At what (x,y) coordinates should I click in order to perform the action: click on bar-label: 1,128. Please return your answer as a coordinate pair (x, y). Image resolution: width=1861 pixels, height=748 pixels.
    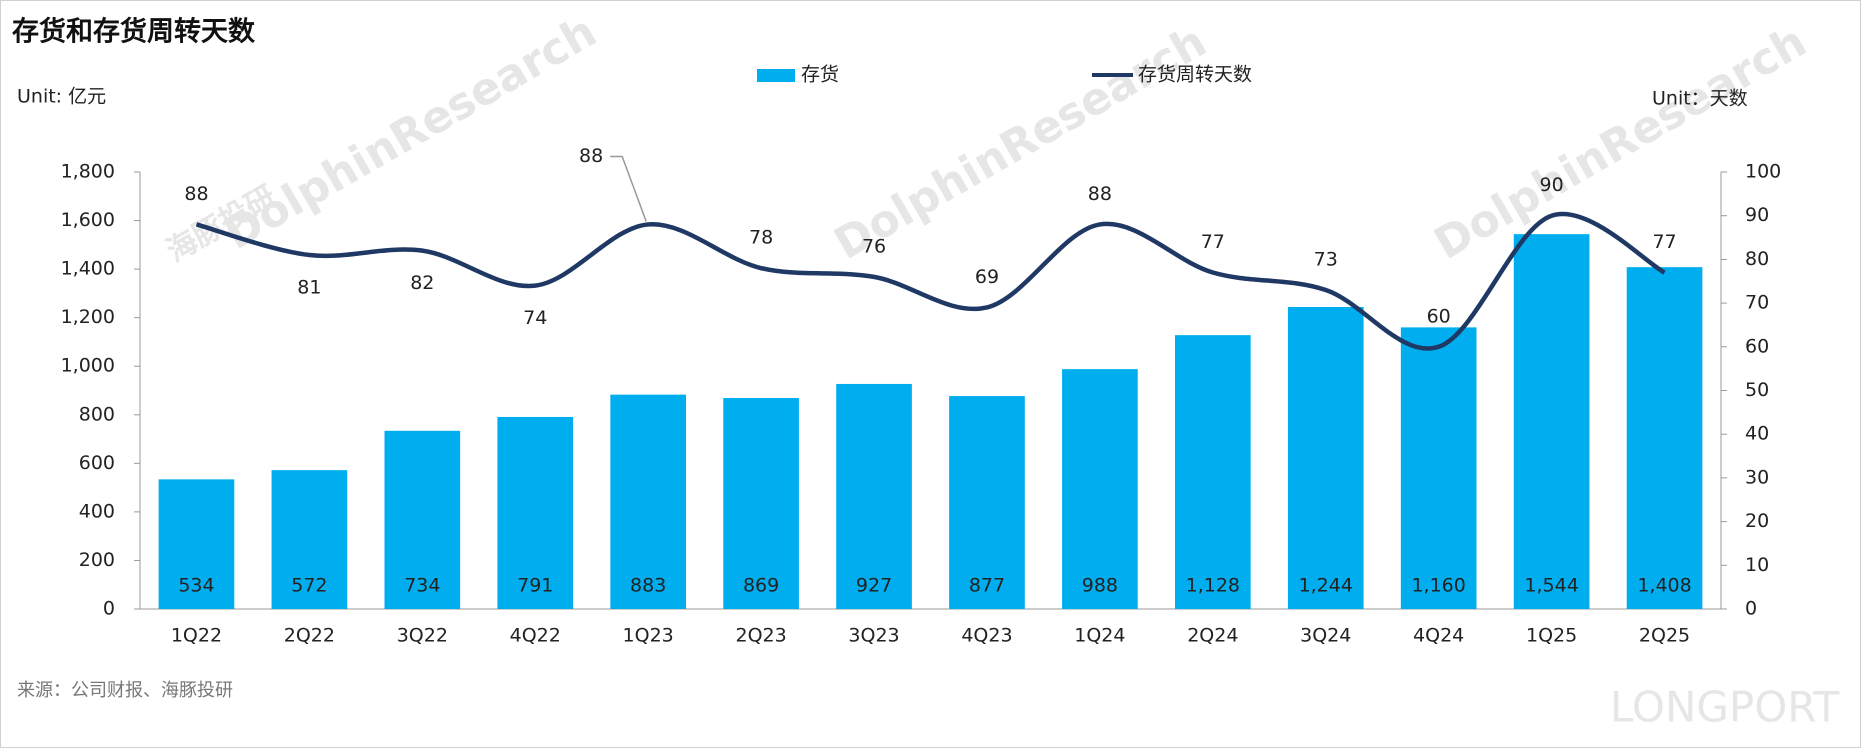
    Looking at the image, I should click on (1213, 586).